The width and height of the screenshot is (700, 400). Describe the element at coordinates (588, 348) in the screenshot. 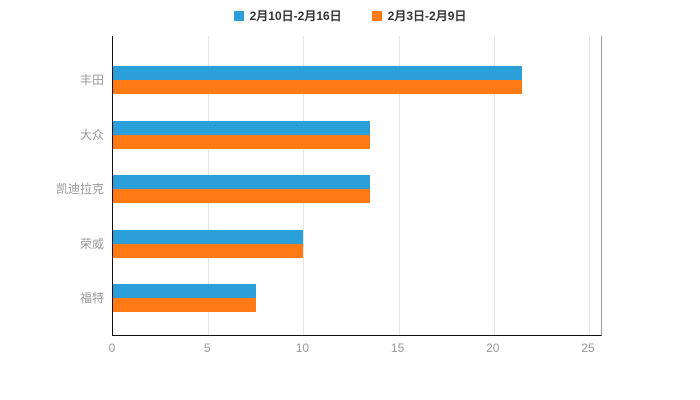

I see `x-tick-label: 25` at that location.